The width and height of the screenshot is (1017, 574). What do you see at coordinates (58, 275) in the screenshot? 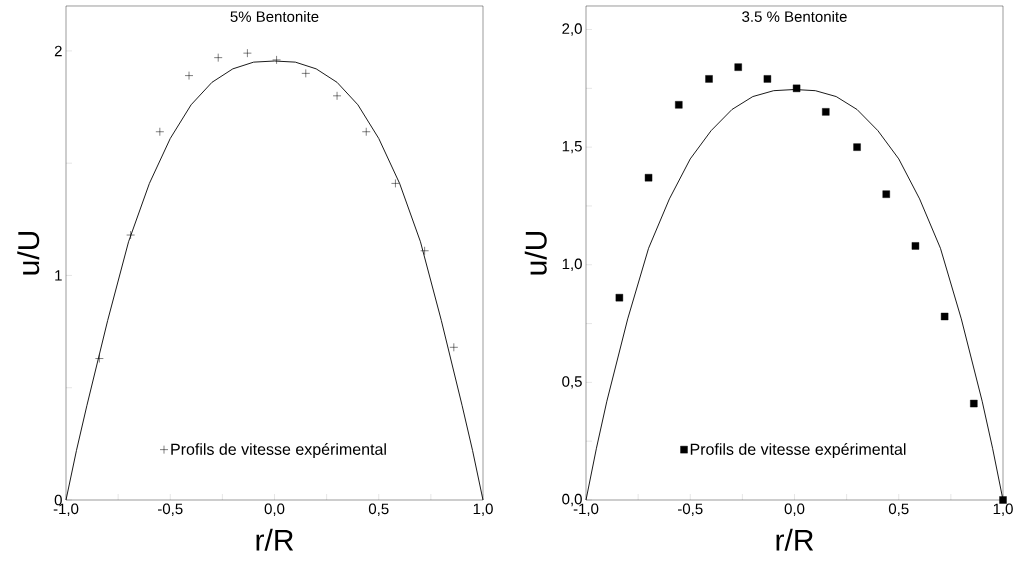
I see `y-tick-label: 1` at bounding box center [58, 275].